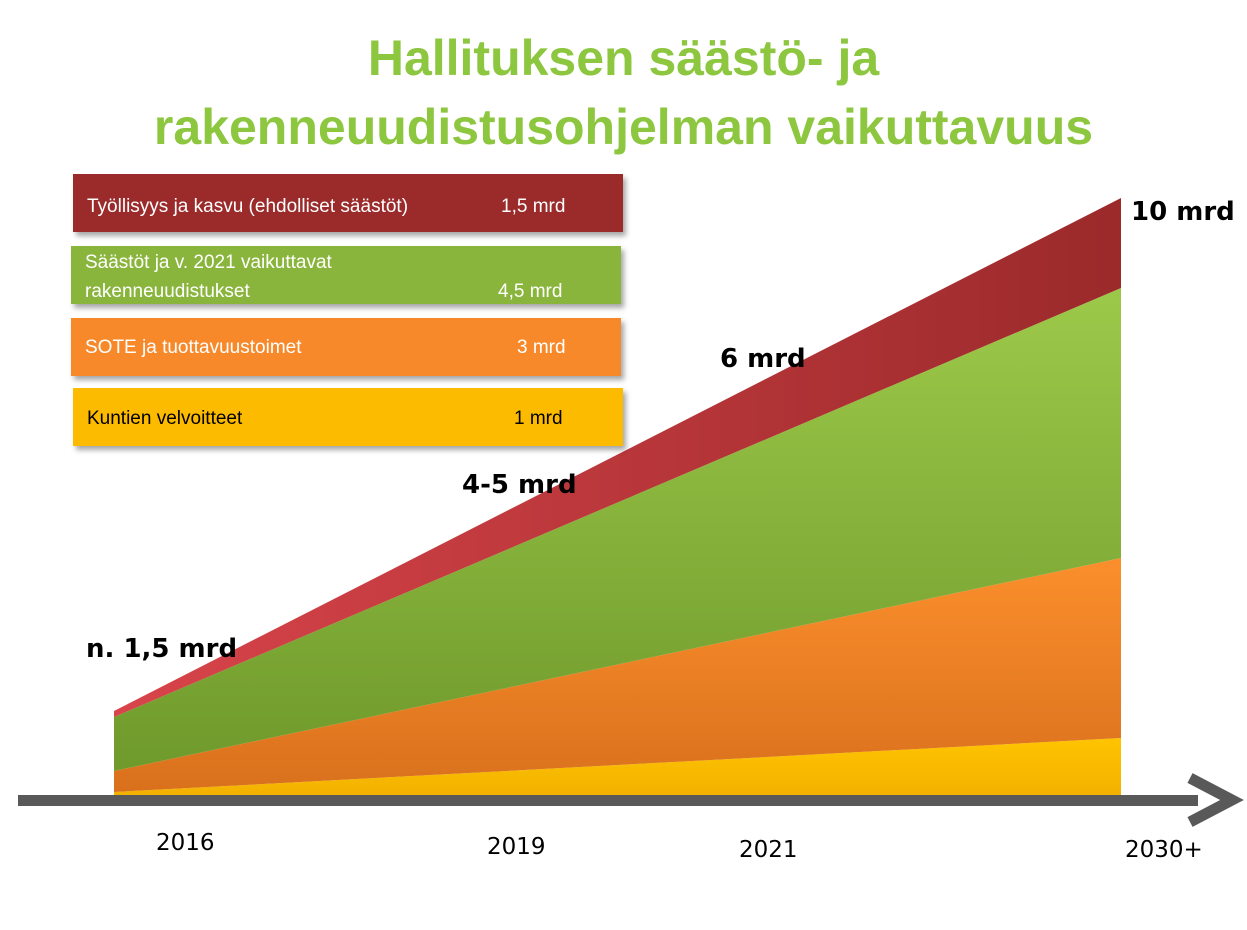 The height and width of the screenshot is (930, 1247). I want to click on annotation-2019: 4-5 mrd, so click(519, 485).